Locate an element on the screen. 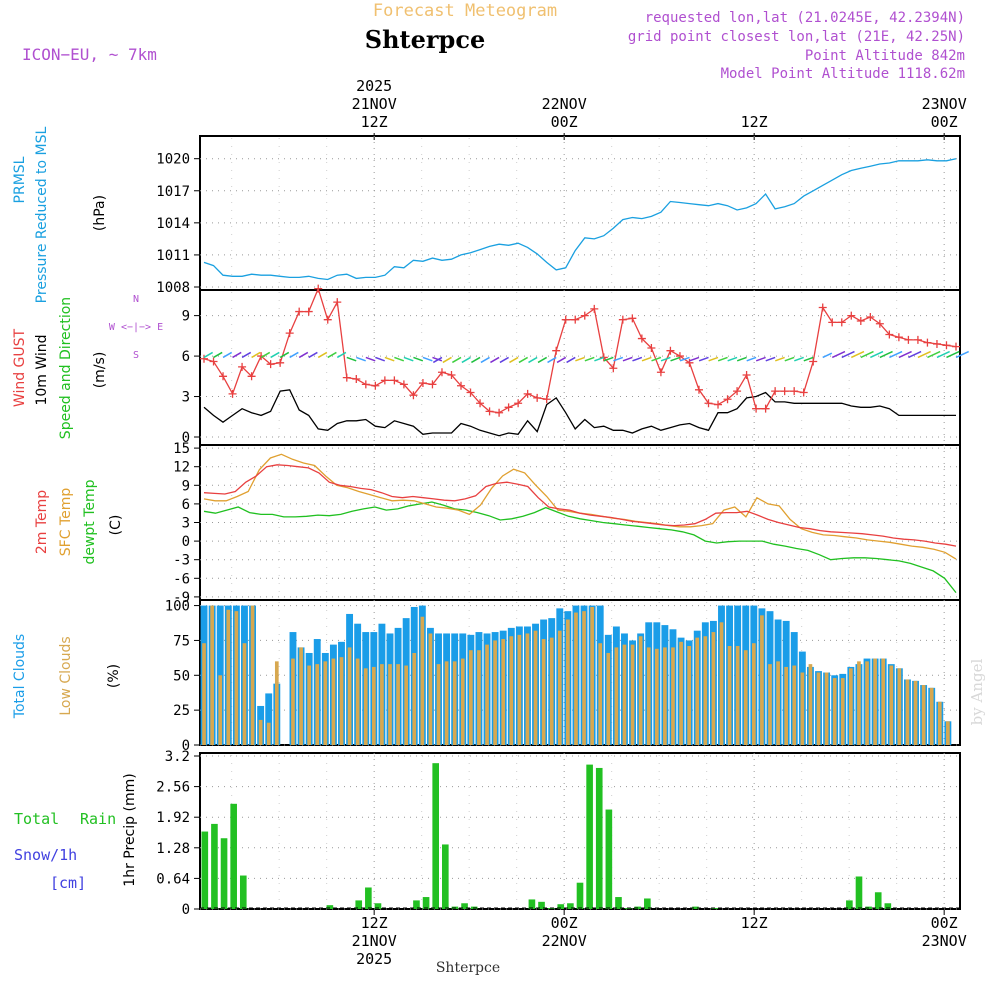 This screenshot has height=1000, width=1000. model-label: ICON−EU, ~ 7km is located at coordinates (89, 54).